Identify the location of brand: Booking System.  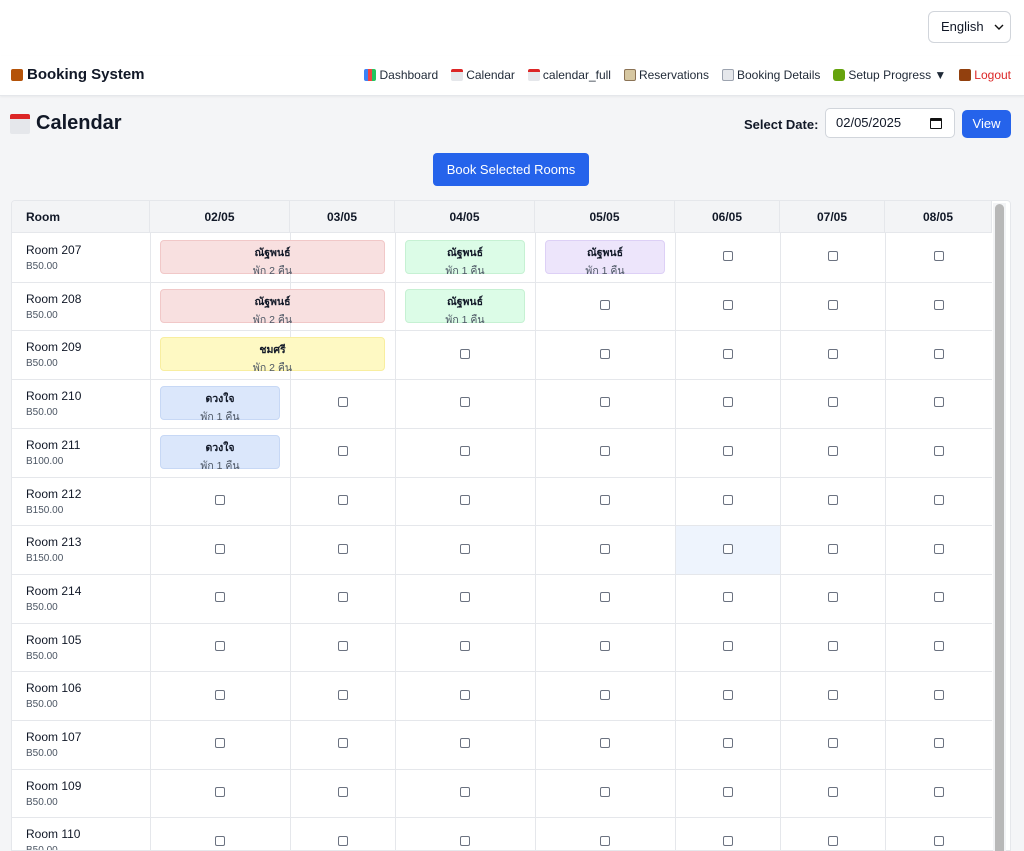
(78, 74).